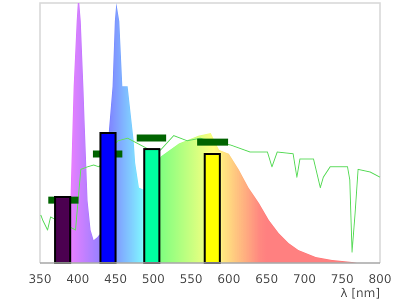 The height and width of the screenshot is (300, 400). Describe the element at coordinates (342, 279) in the screenshot. I see `x-tick-label: 750` at that location.